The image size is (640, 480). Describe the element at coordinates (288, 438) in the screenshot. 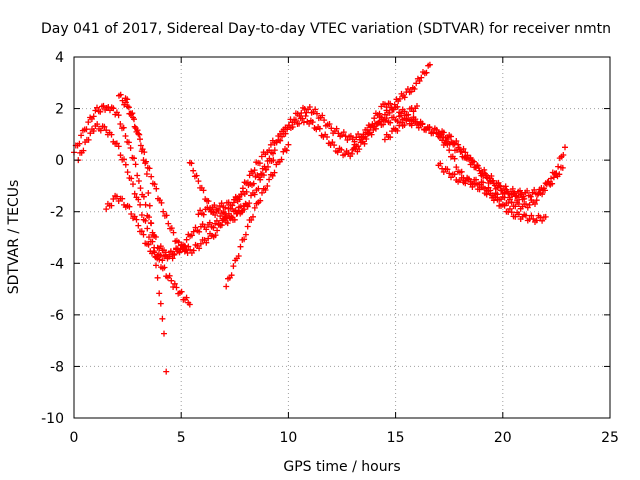

I see `x-tick-label: 10` at that location.